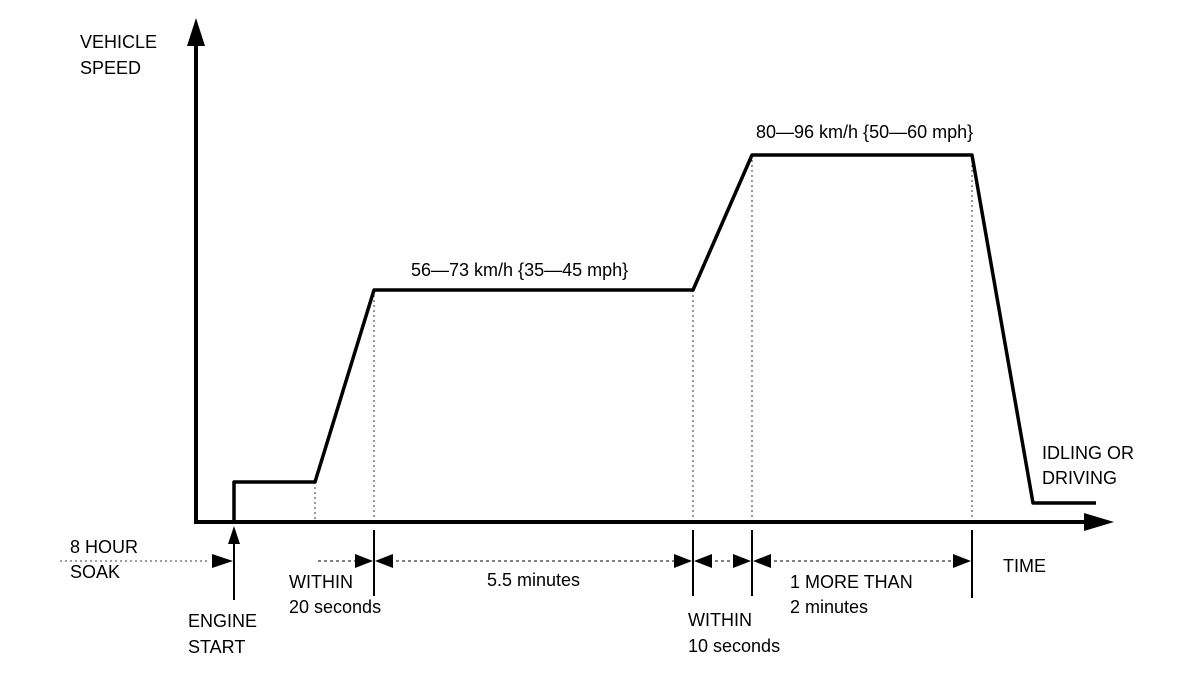  Describe the element at coordinates (1079, 478) in the screenshot. I see `end-state-line2: DRIVING` at that location.